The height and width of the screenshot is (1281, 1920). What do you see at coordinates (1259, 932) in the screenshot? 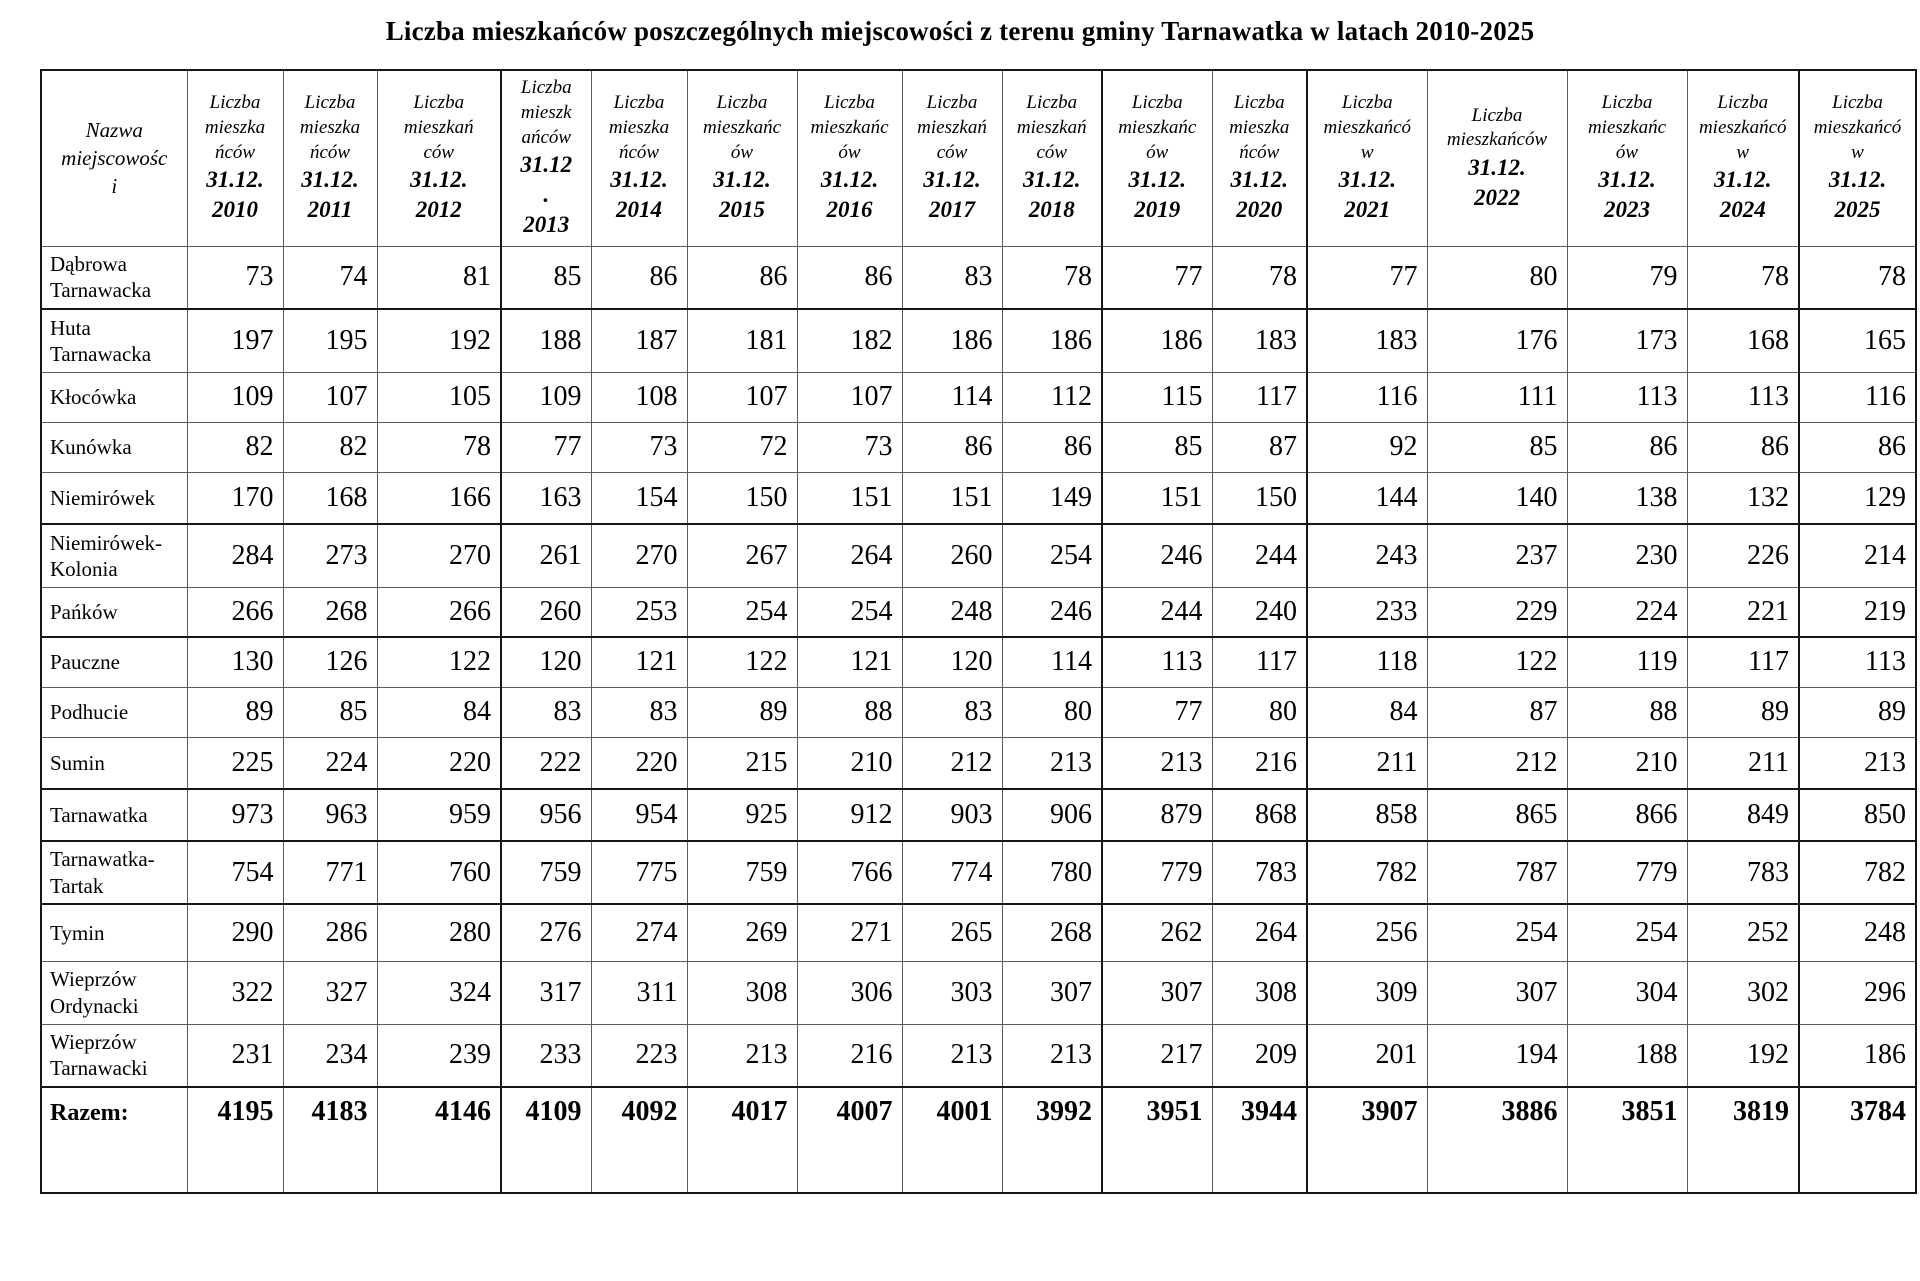
I see `value-cell: 264` at bounding box center [1259, 932].